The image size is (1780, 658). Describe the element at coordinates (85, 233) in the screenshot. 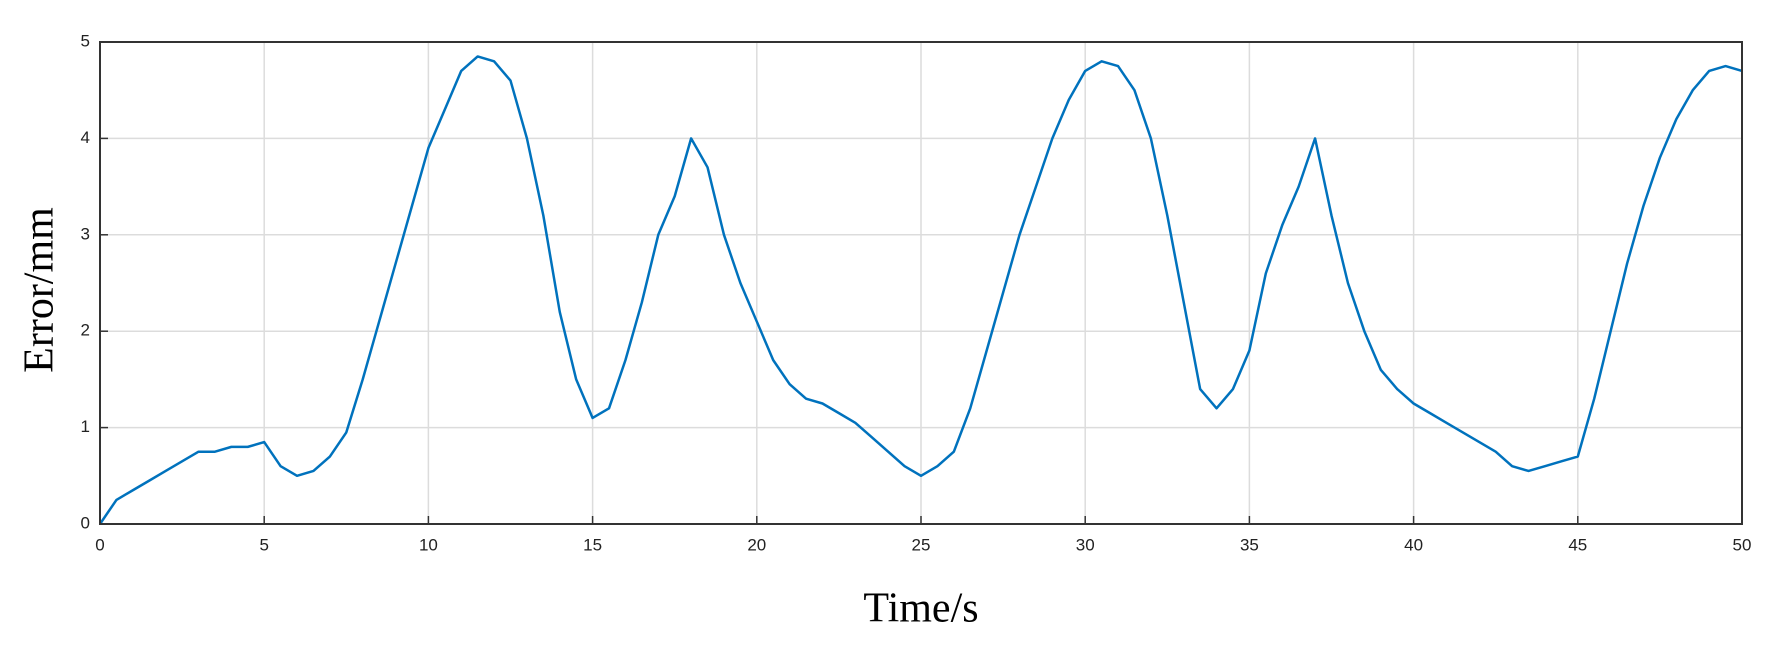

I see `y-tick-label: 3` at that location.